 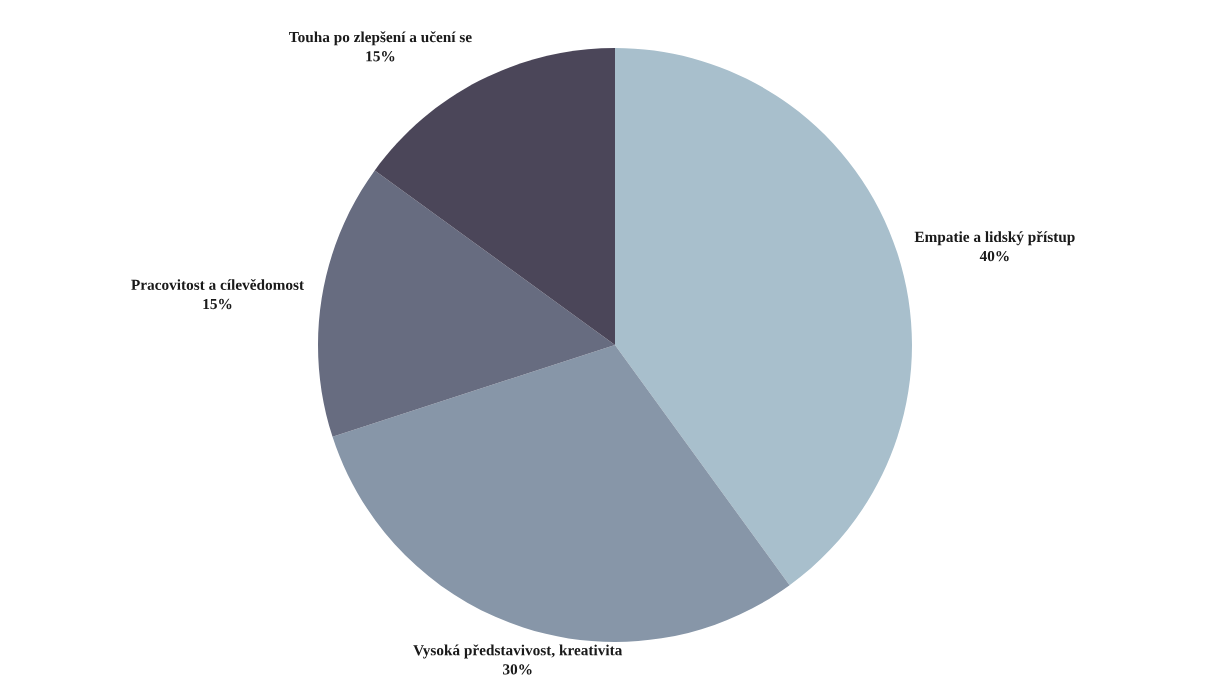 What do you see at coordinates (994, 256) in the screenshot?
I see `data-label: 40%` at bounding box center [994, 256].